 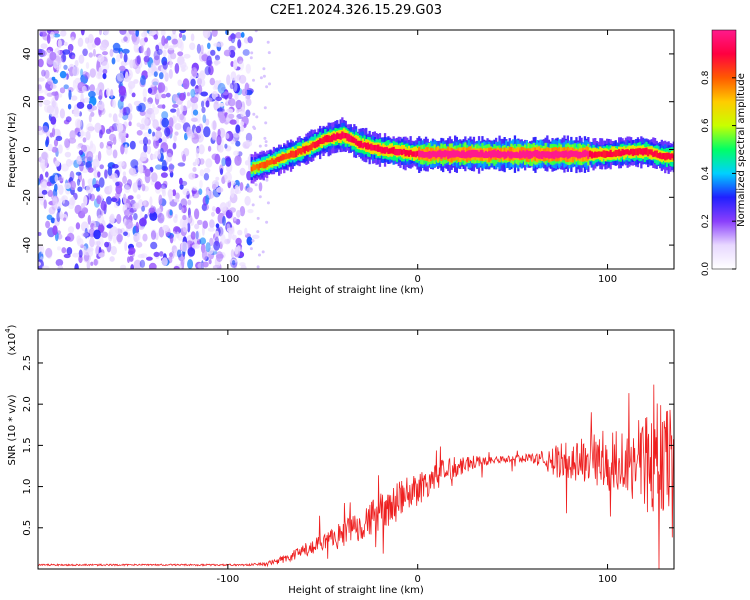 What do you see at coordinates (706, 221) in the screenshot?
I see `colorbar-tick-label: 0.2` at bounding box center [706, 221].